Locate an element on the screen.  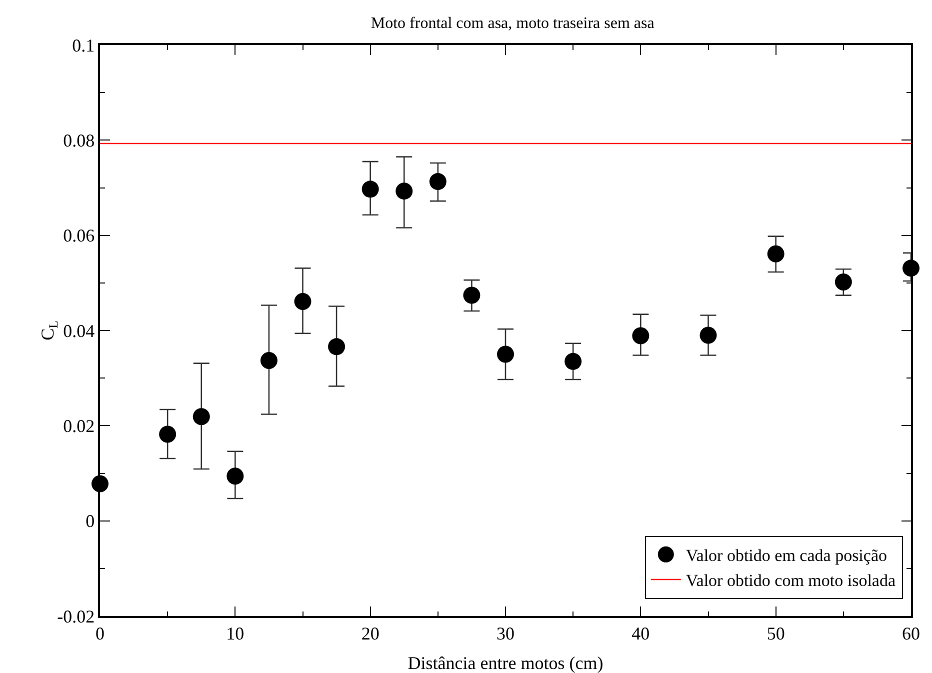
x-tick-label: 20 is located at coordinates (370, 633).